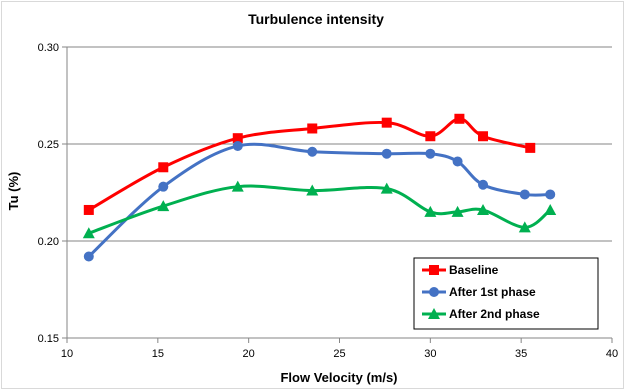 The image size is (627, 392). Describe the element at coordinates (48, 48) in the screenshot. I see `y-tick-label: 0.30` at that location.